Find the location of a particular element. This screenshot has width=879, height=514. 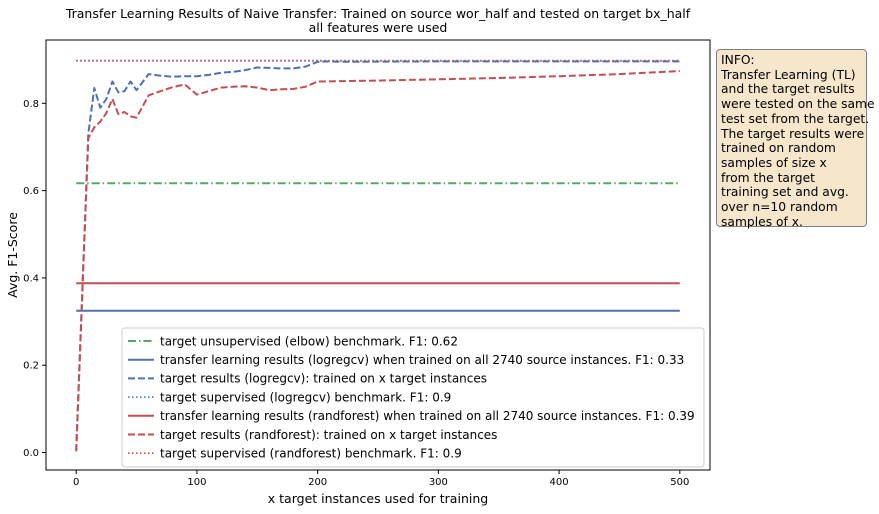

y-tick-label: 0.4 is located at coordinates (31, 278).